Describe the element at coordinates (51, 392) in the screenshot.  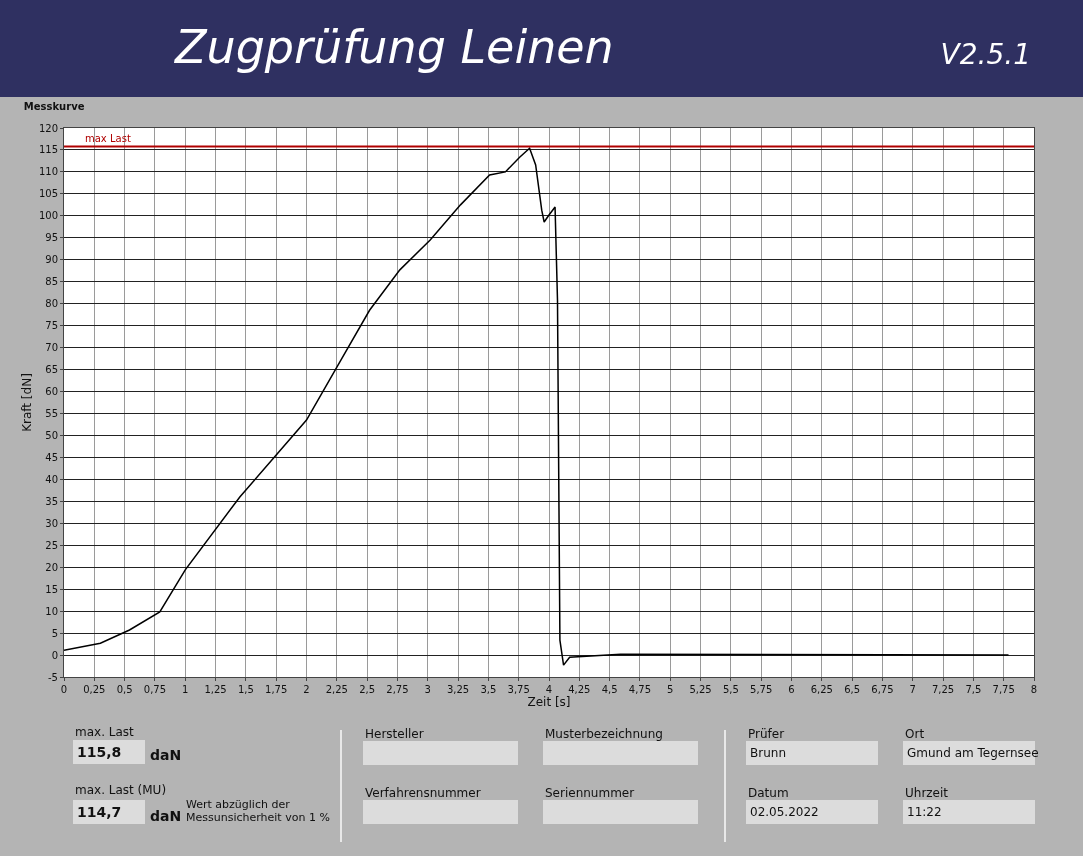
I see `y-tick-label: 60` at that location.